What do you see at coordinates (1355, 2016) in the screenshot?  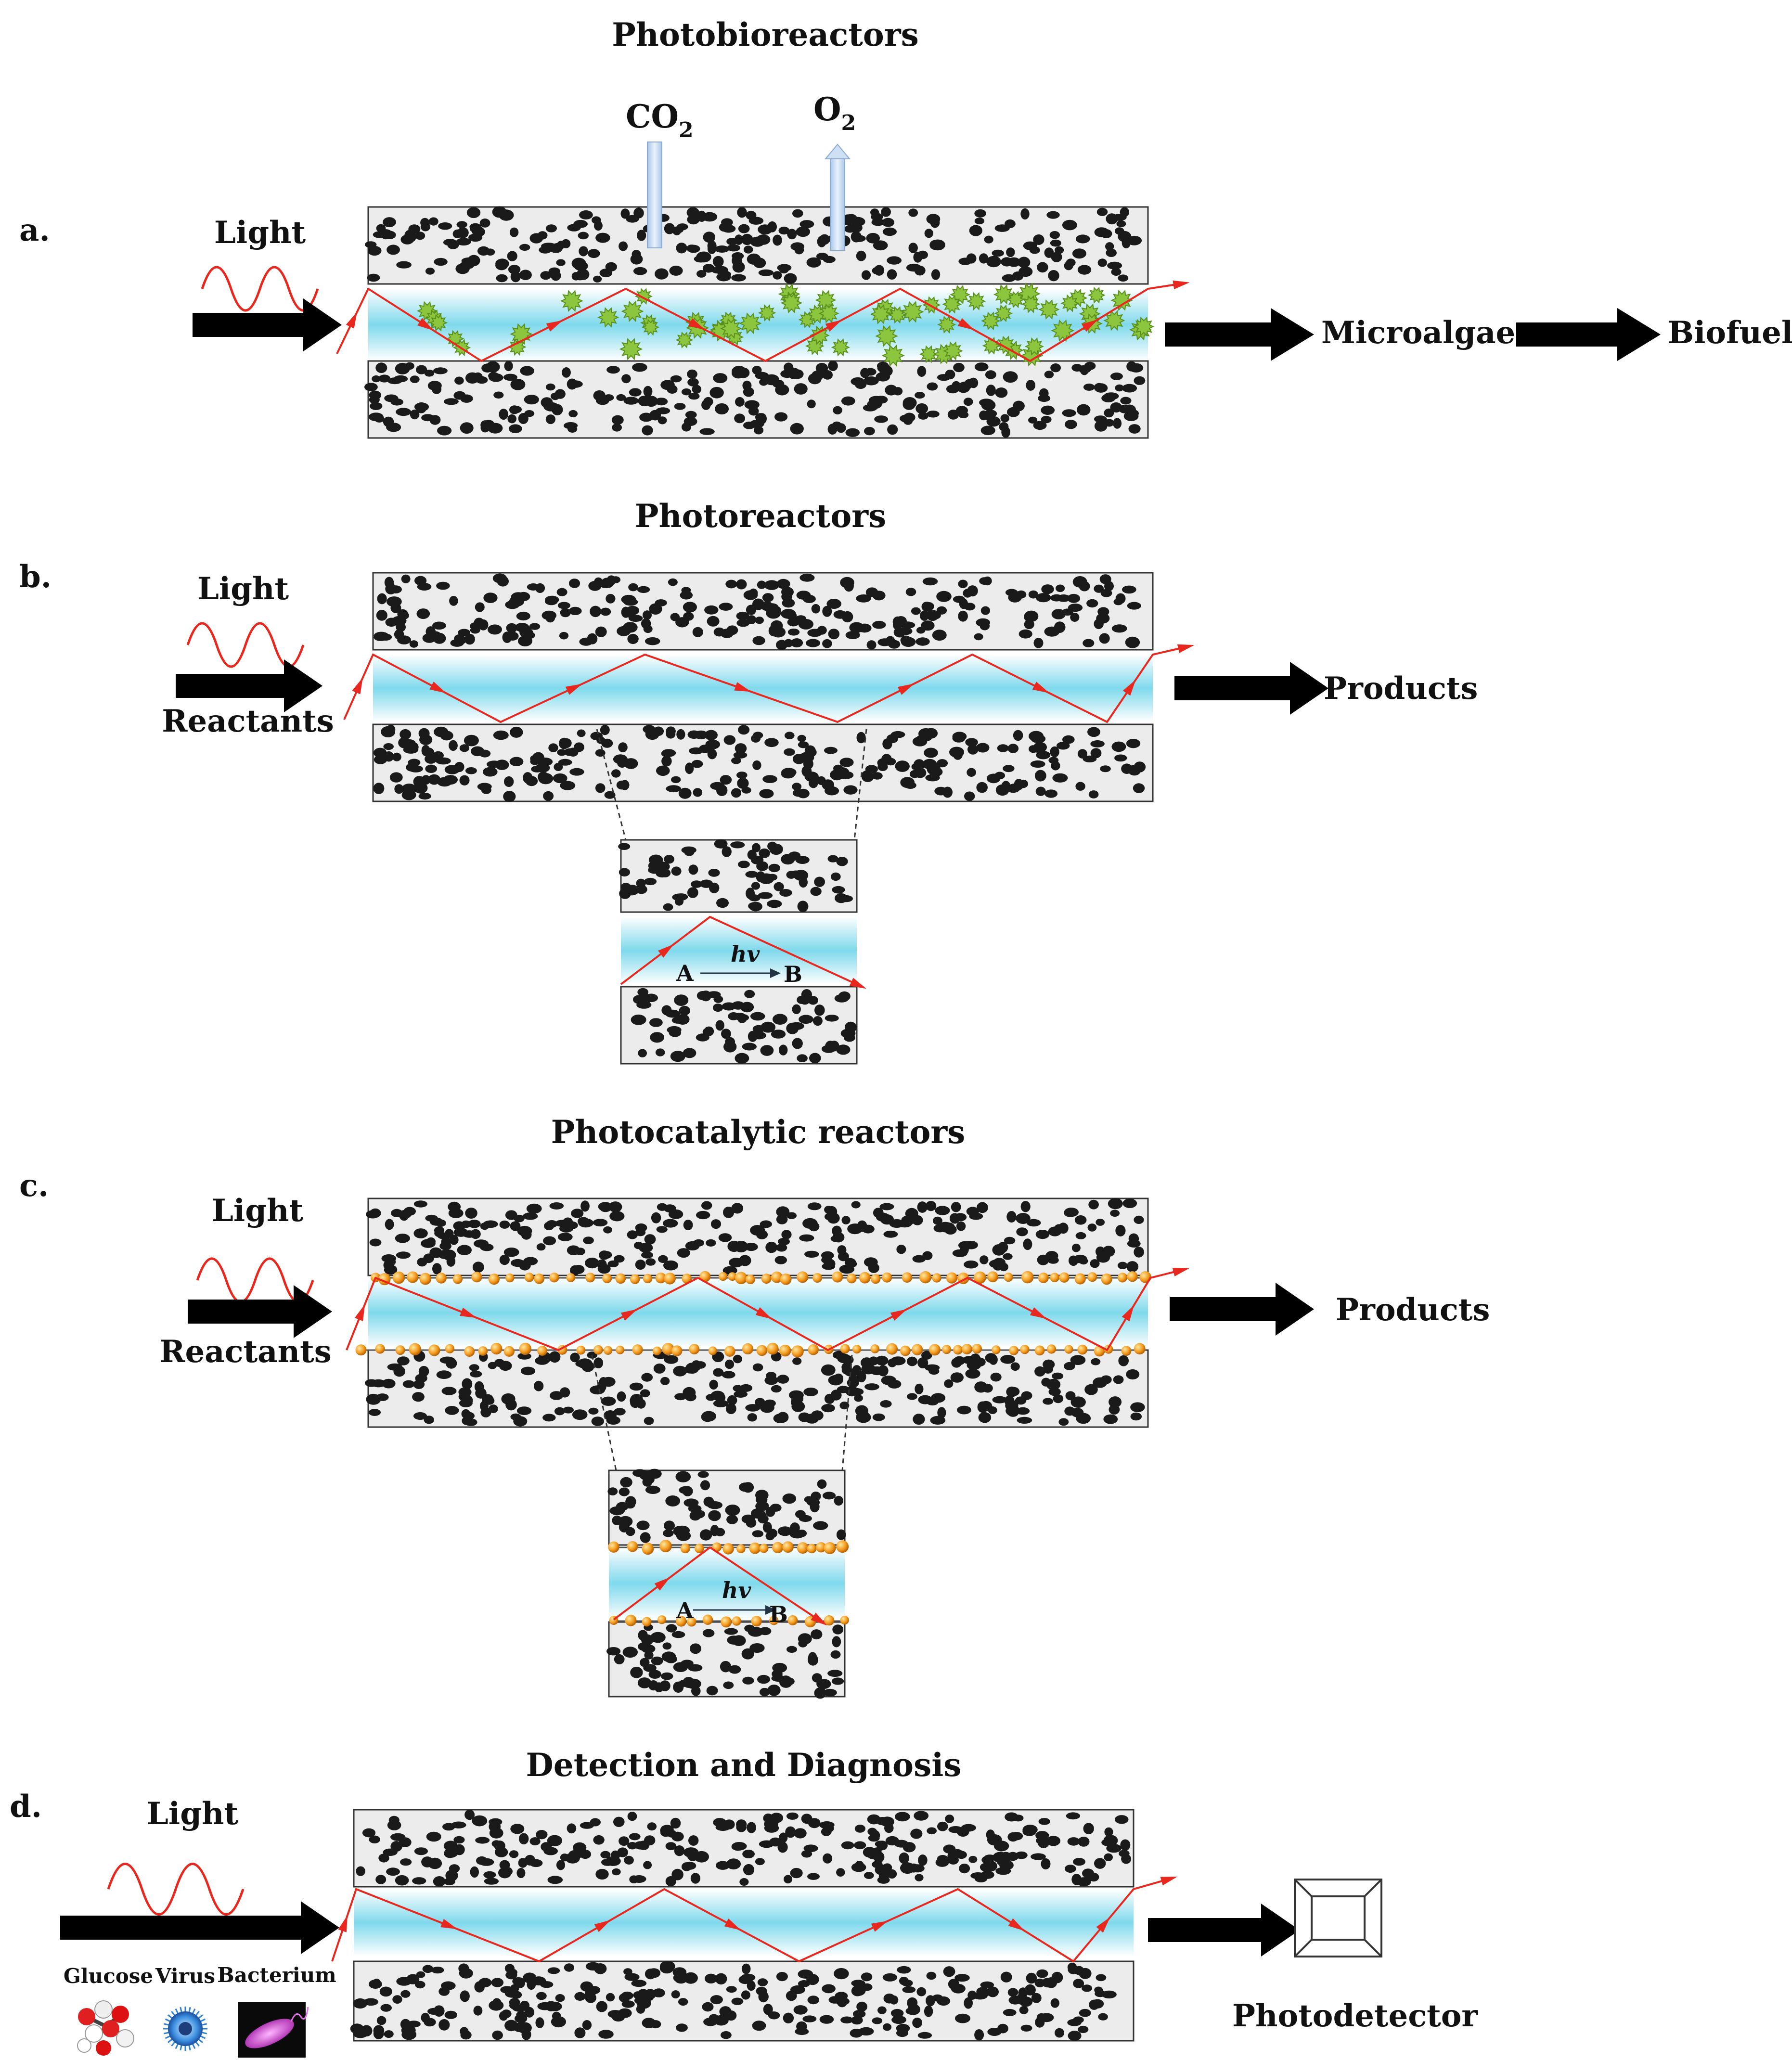 I see `photodetector-label: Photodetector` at bounding box center [1355, 2016].